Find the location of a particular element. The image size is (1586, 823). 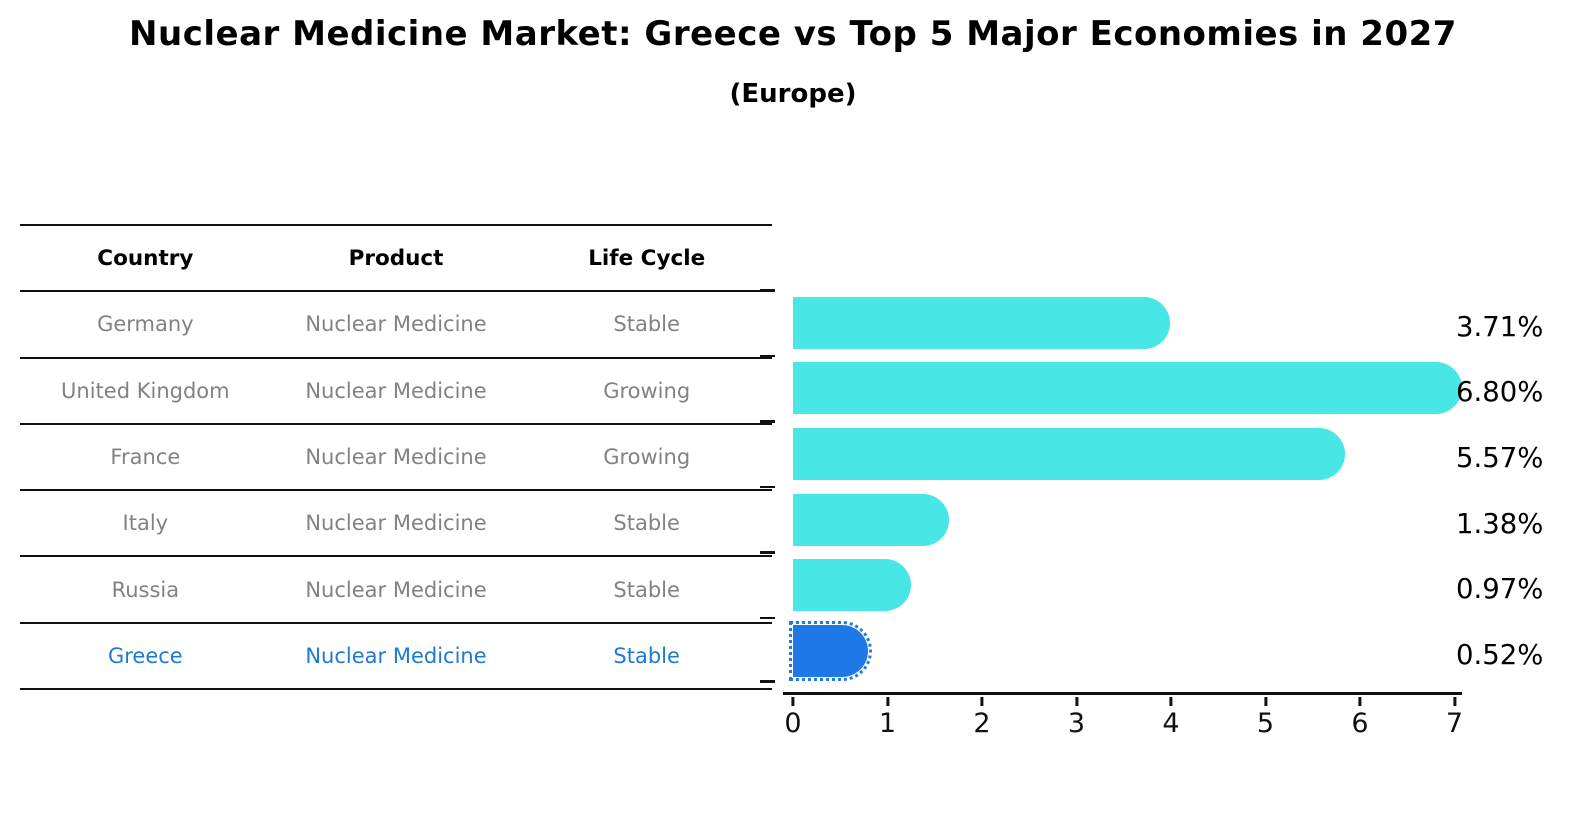

bar-row-italy is located at coordinates (1112, 519).